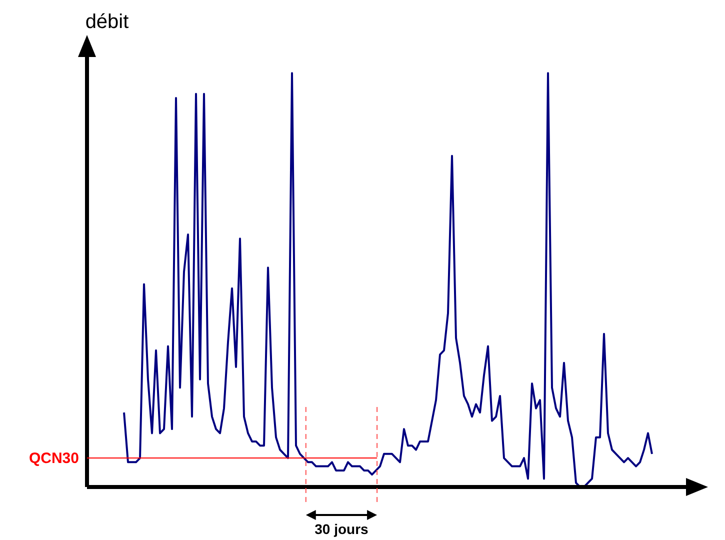 This screenshot has width=725, height=540. I want to click on text: 30 jours, so click(341, 529).